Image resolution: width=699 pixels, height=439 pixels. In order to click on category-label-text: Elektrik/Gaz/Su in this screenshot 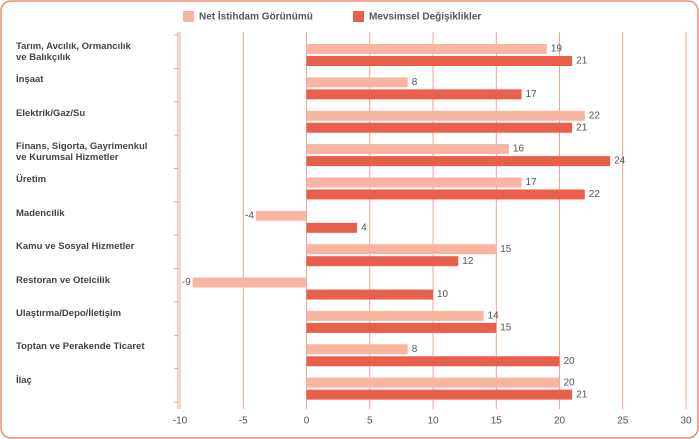, I will do `click(51, 113)`.